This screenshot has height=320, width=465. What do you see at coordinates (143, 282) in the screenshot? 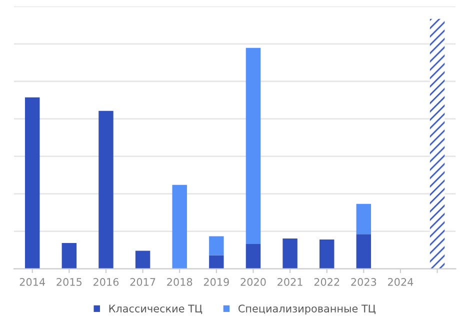
I see `x-tick-label: 2017` at bounding box center [143, 282].